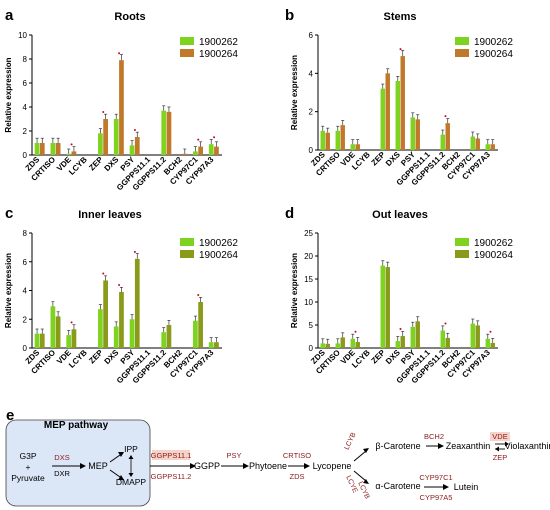 This screenshot has width=550, height=510. What do you see at coordinates (98, 466) in the screenshot?
I see `mep-label: MEP` at bounding box center [98, 466].